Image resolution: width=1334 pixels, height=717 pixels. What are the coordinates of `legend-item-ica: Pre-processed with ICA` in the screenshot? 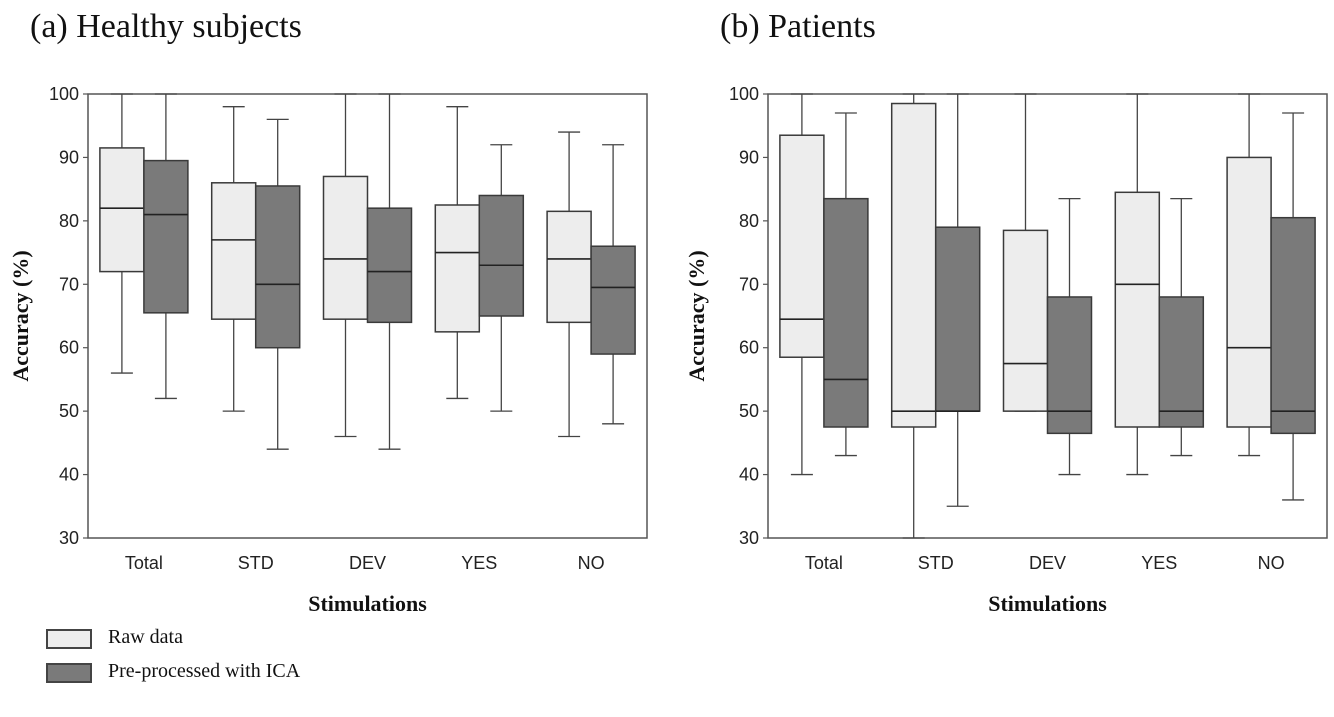 It's located at (177, 671).